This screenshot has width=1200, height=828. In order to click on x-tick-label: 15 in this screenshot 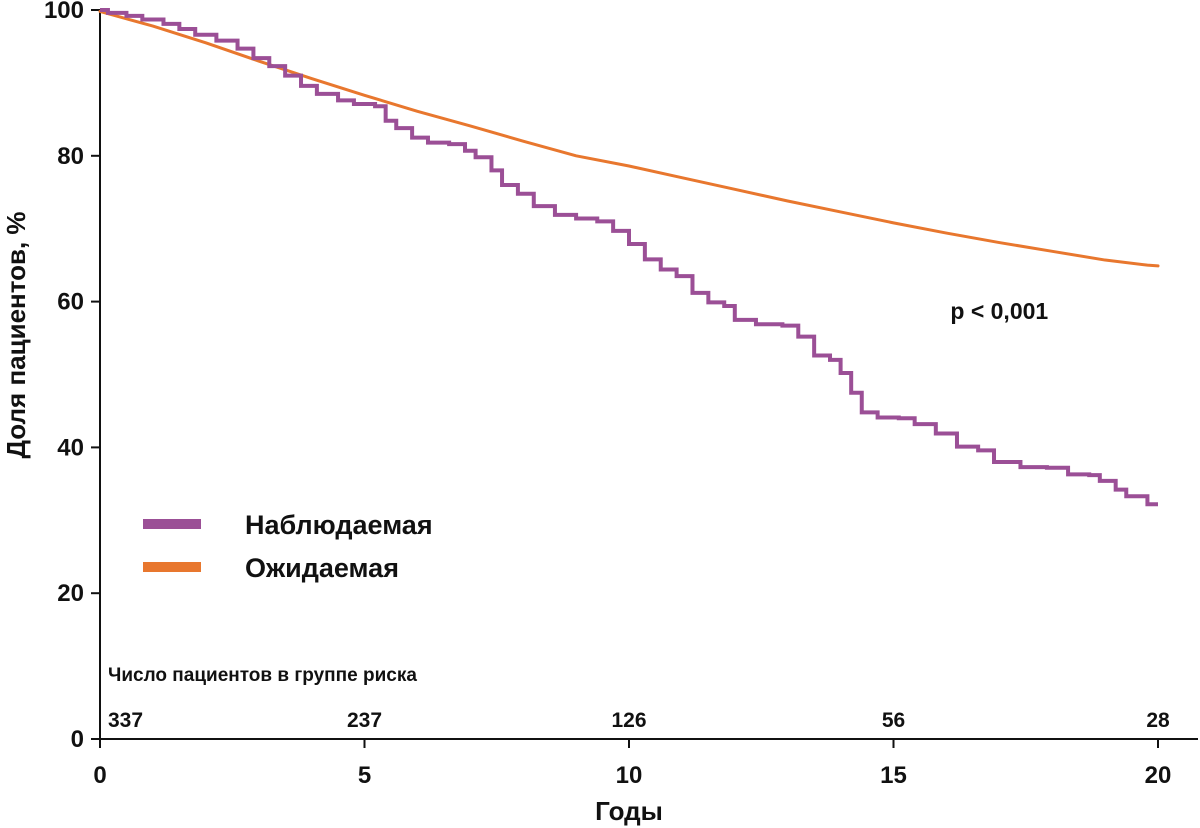, I will do `click(893, 775)`.